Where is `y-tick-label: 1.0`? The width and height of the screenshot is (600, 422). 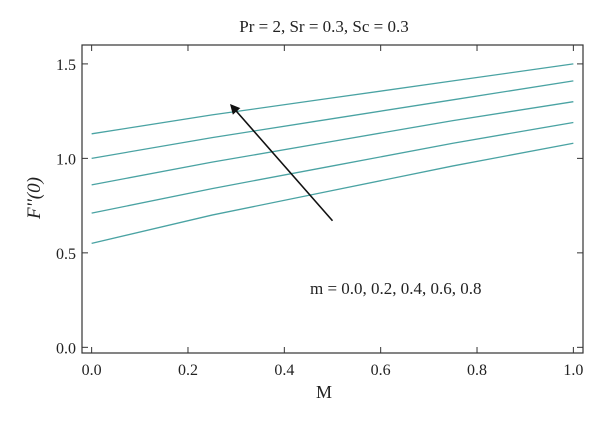 y-tick-label: 1.0 is located at coordinates (66, 159).